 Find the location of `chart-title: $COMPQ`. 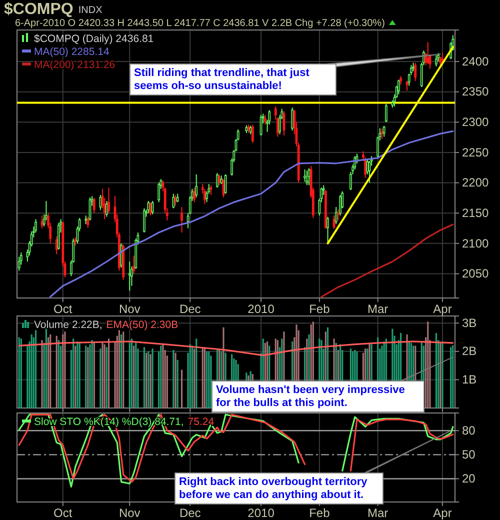

chart-title: $COMPQ is located at coordinates (39, 9).